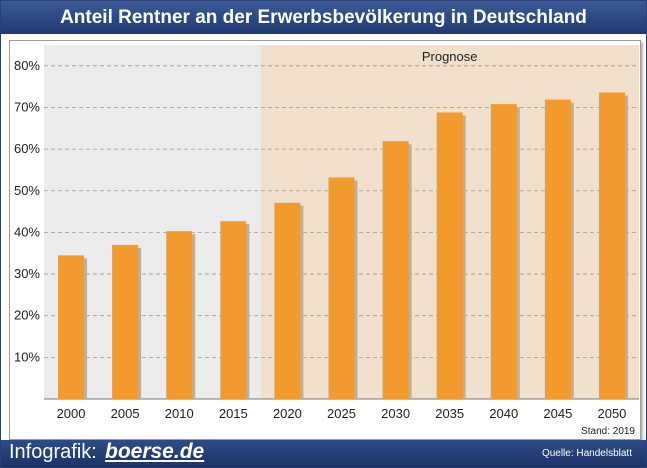  What do you see at coordinates (611, 413) in the screenshot?
I see `x-tick-label: 2050` at bounding box center [611, 413].